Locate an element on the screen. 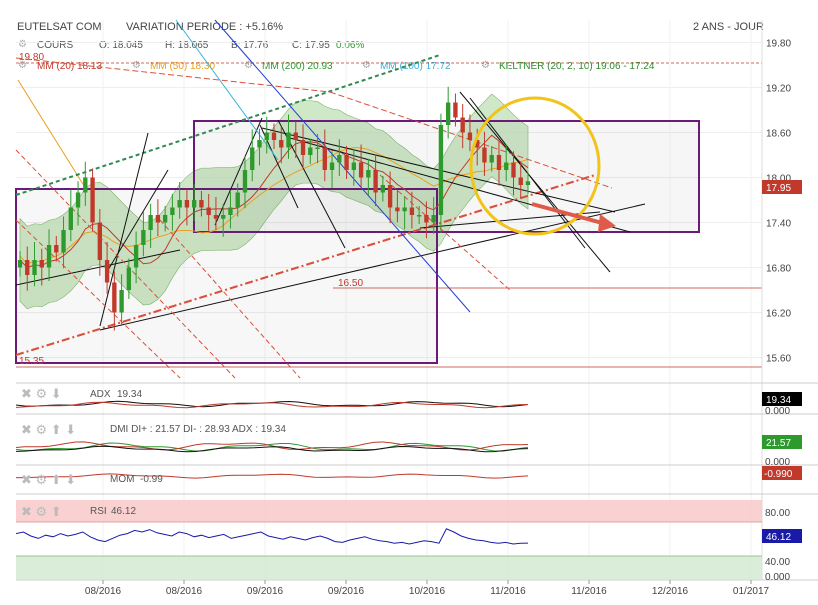 Image resolution: width=818 pixels, height=605 pixels. instrument-title: EUTELSAT COM. is located at coordinates (61, 27).